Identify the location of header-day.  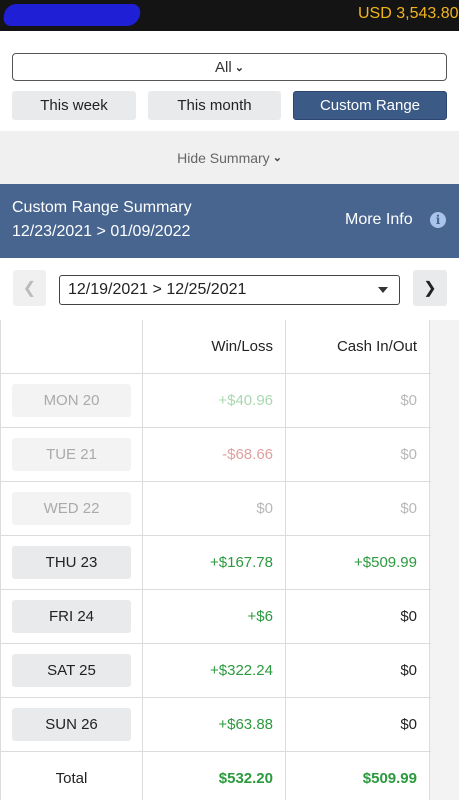
(71, 346).